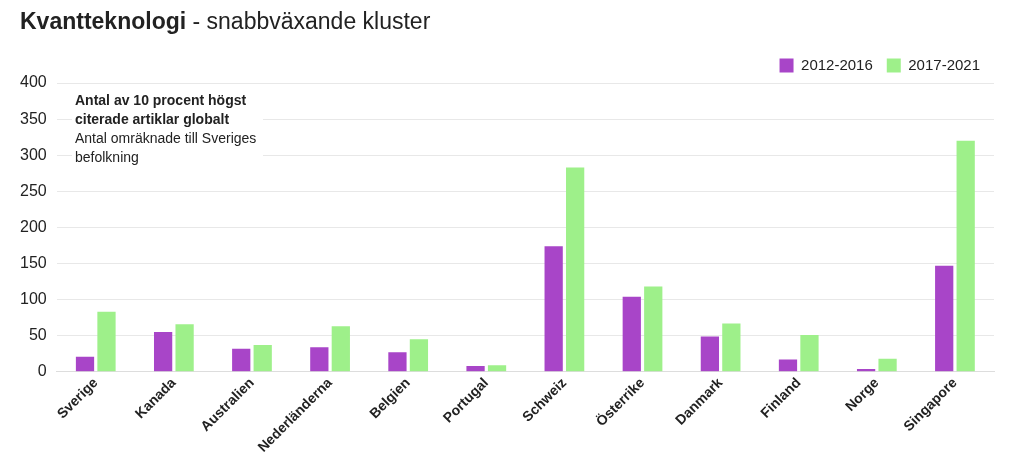 This screenshot has width=1009, height=459. Describe the element at coordinates (33, 118) in the screenshot. I see `y-tick-label: 350` at that location.